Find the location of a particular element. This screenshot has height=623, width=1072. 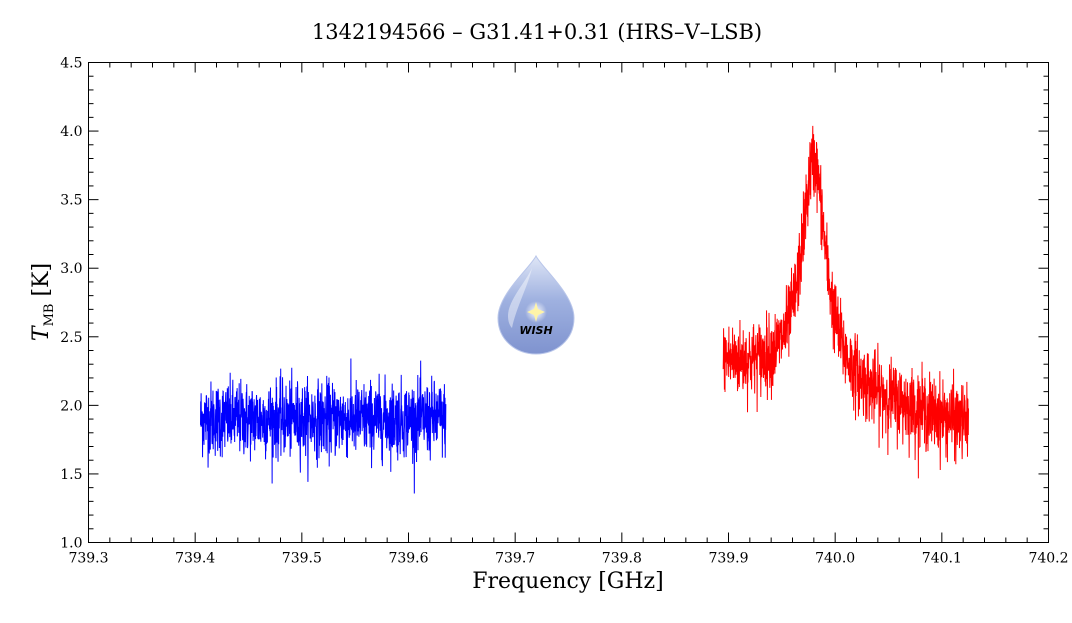

x-tick-label: 739.8 is located at coordinates (622, 559).